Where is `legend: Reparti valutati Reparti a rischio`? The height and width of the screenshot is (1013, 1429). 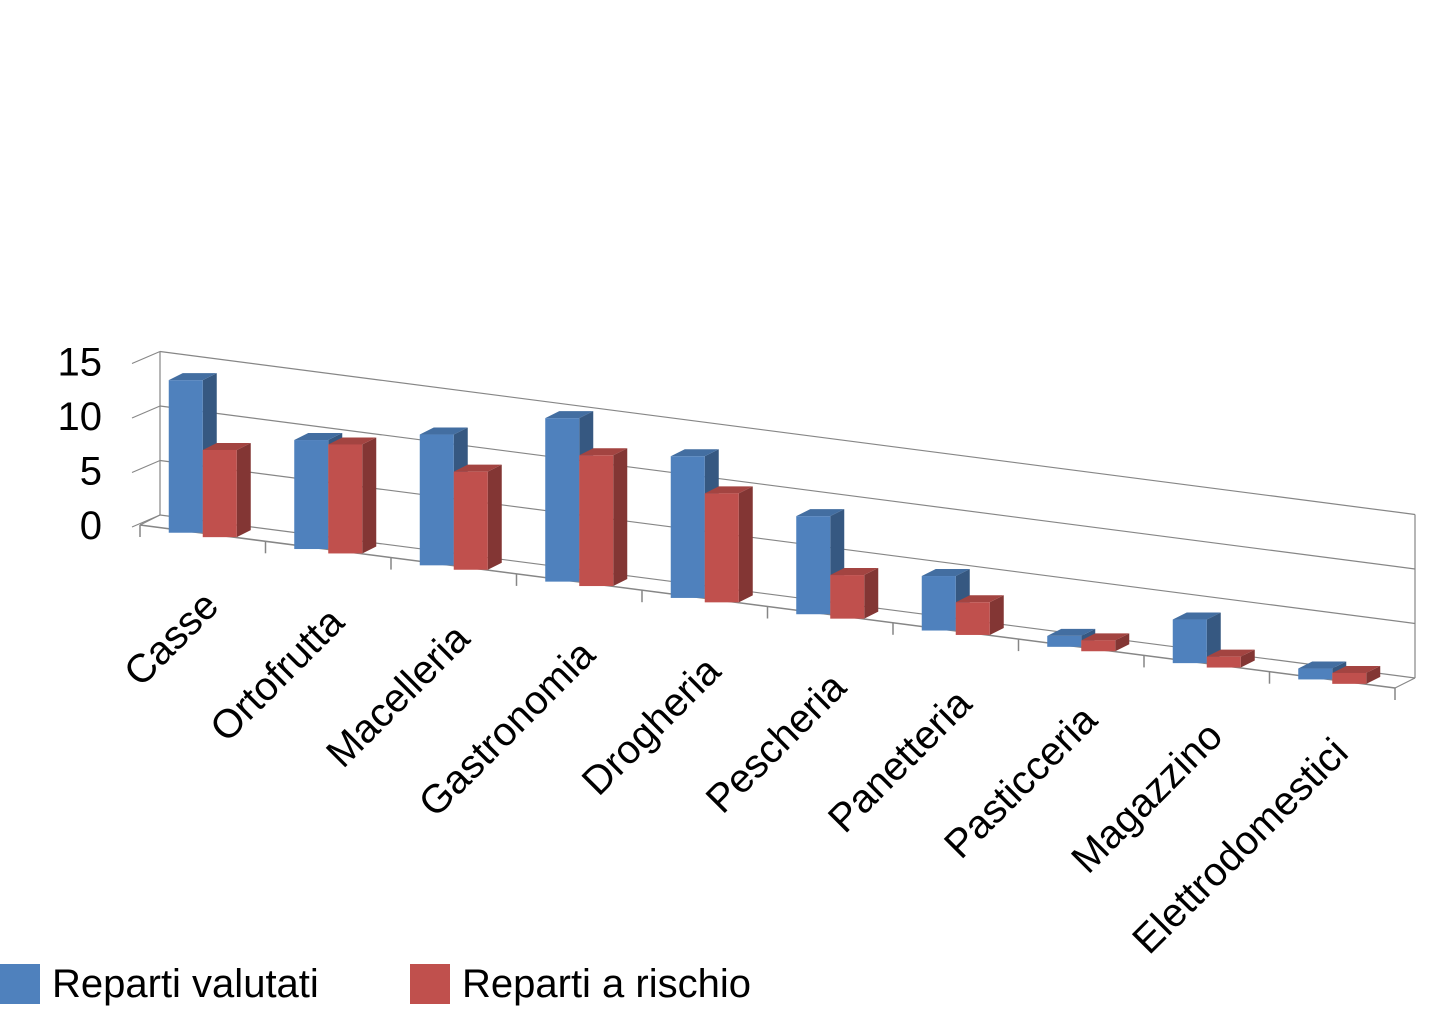 legend: Reparti valutati Reparti a rischio is located at coordinates (714, 985).